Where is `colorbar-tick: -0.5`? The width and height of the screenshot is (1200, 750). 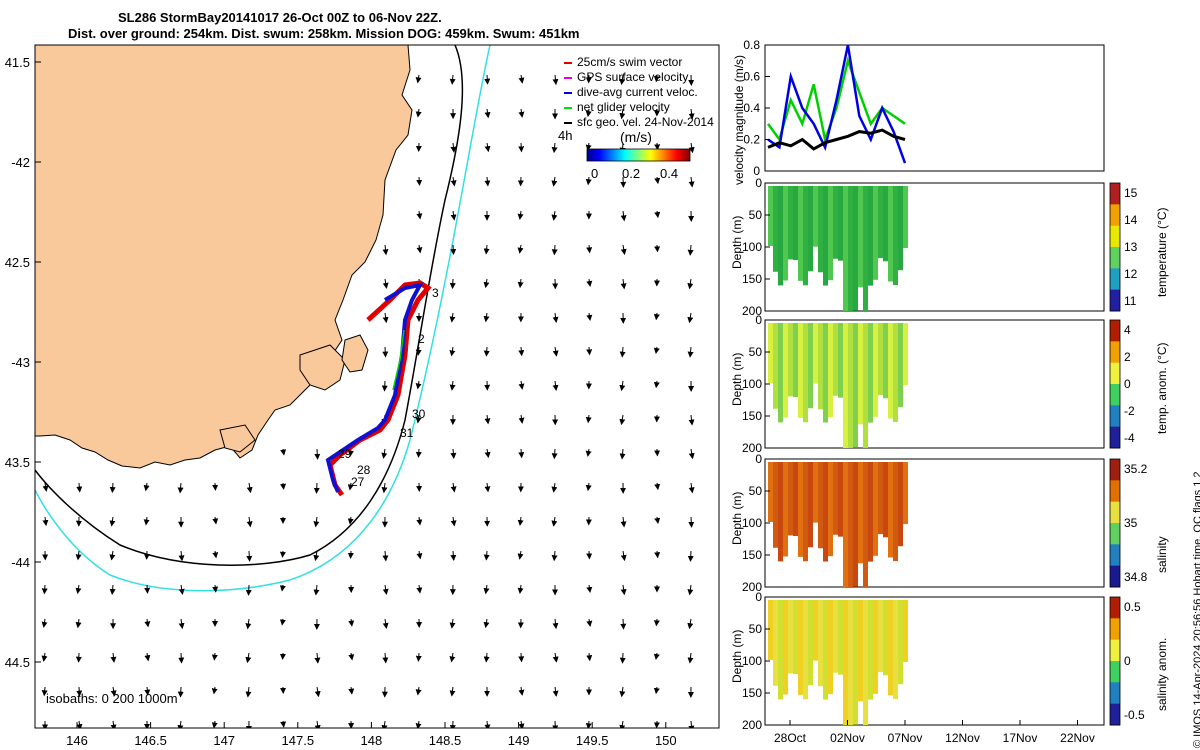
colorbar-tick: -0.5 is located at coordinates (1134, 715).